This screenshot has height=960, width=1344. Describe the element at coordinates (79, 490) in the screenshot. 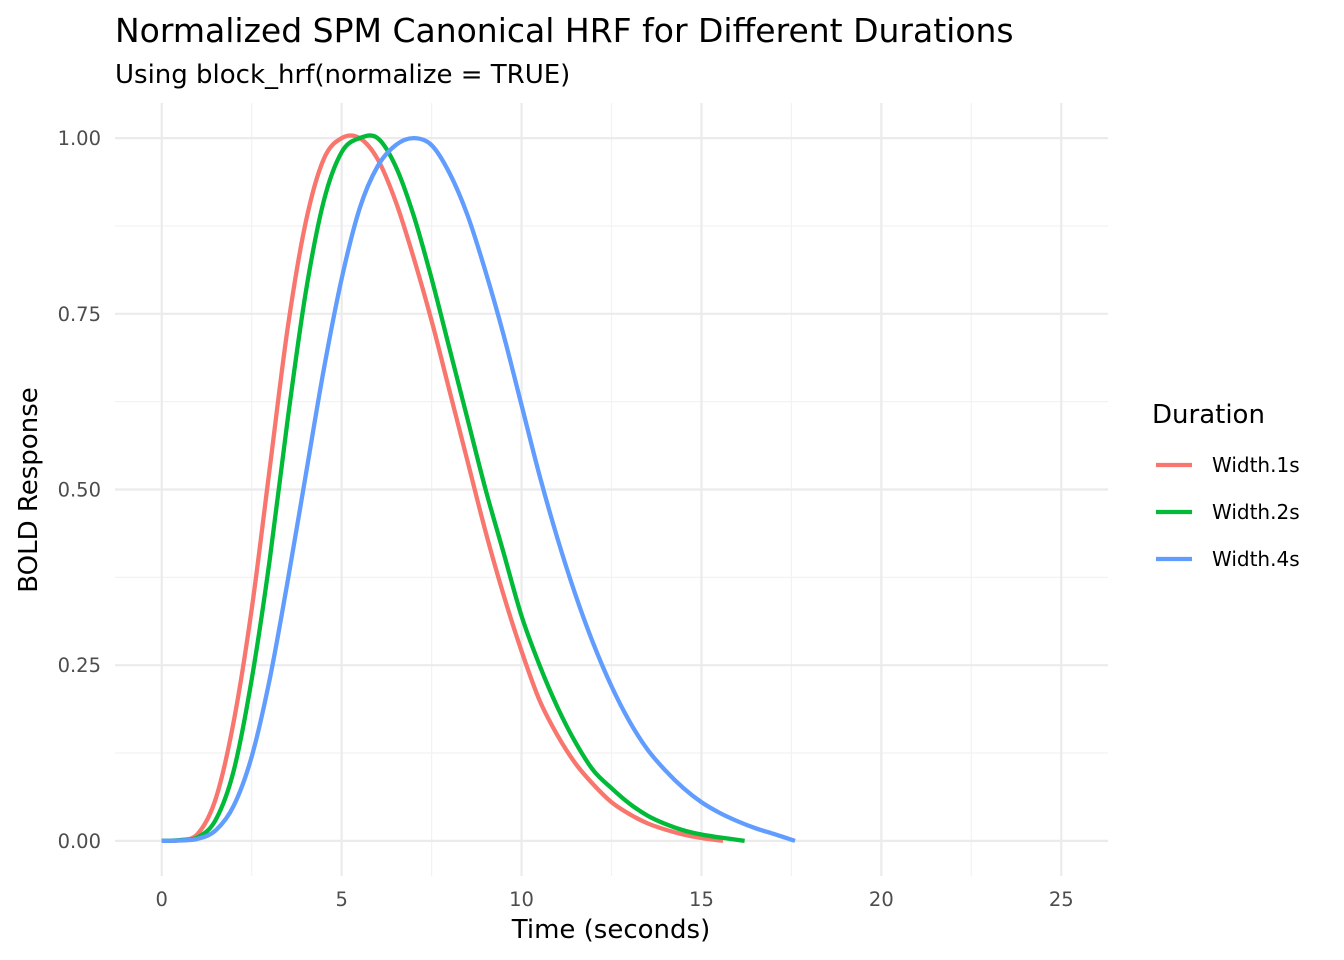

I see `y-tick-label: 0.50` at that location.